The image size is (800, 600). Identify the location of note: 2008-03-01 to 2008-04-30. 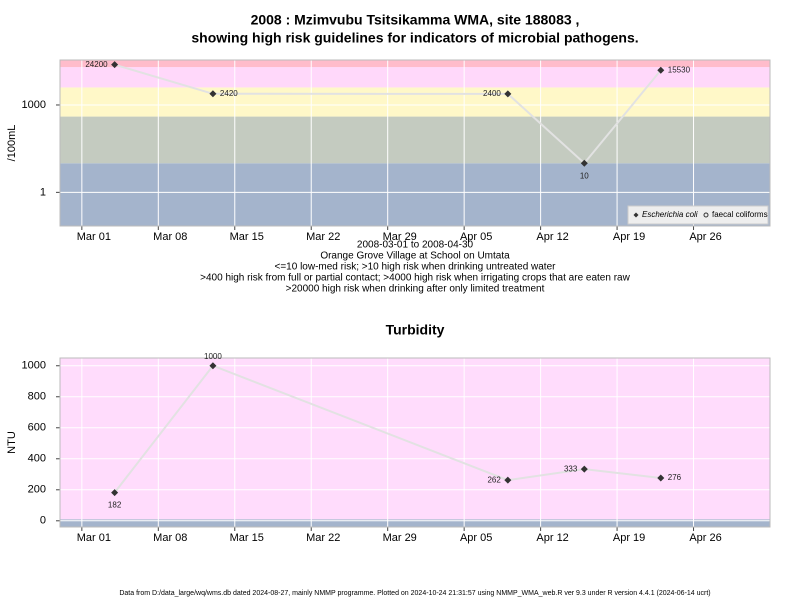
(415, 245).